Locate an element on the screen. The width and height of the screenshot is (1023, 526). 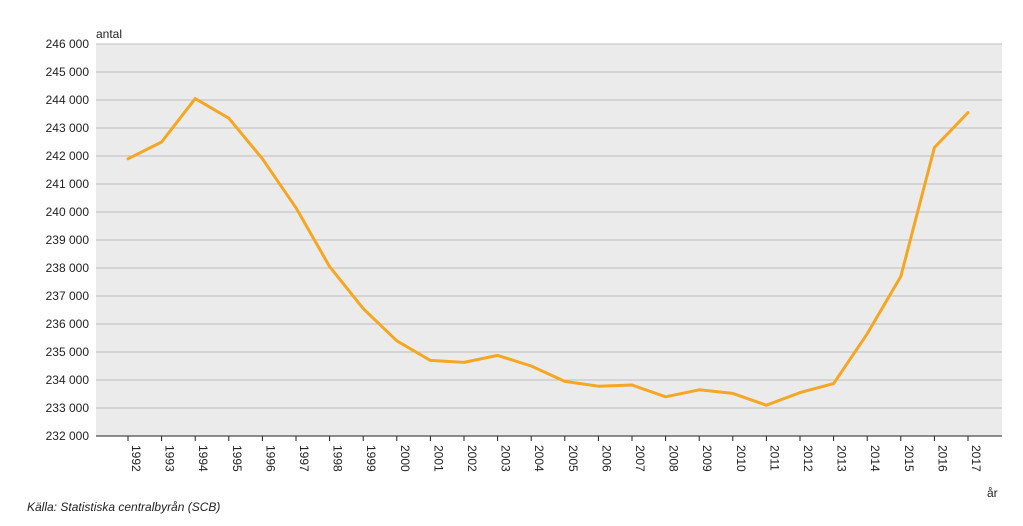
y-tick-label: 237 000 is located at coordinates (68, 296).